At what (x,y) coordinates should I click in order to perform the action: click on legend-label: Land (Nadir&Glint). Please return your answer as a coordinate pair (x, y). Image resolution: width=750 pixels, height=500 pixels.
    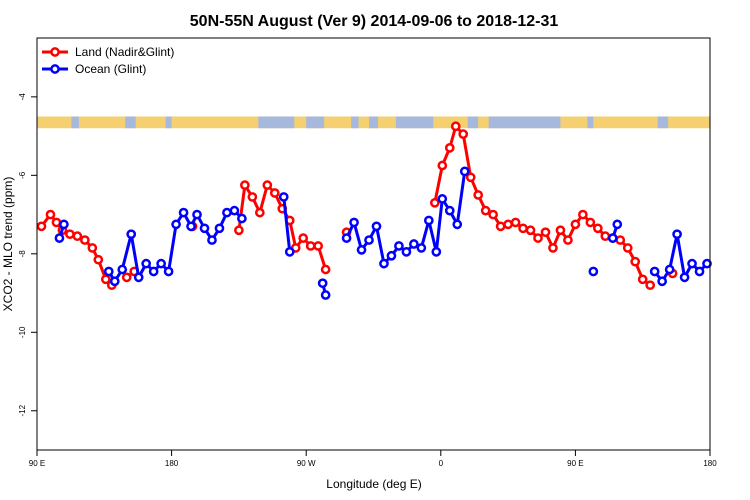
    Looking at the image, I should click on (124, 52).